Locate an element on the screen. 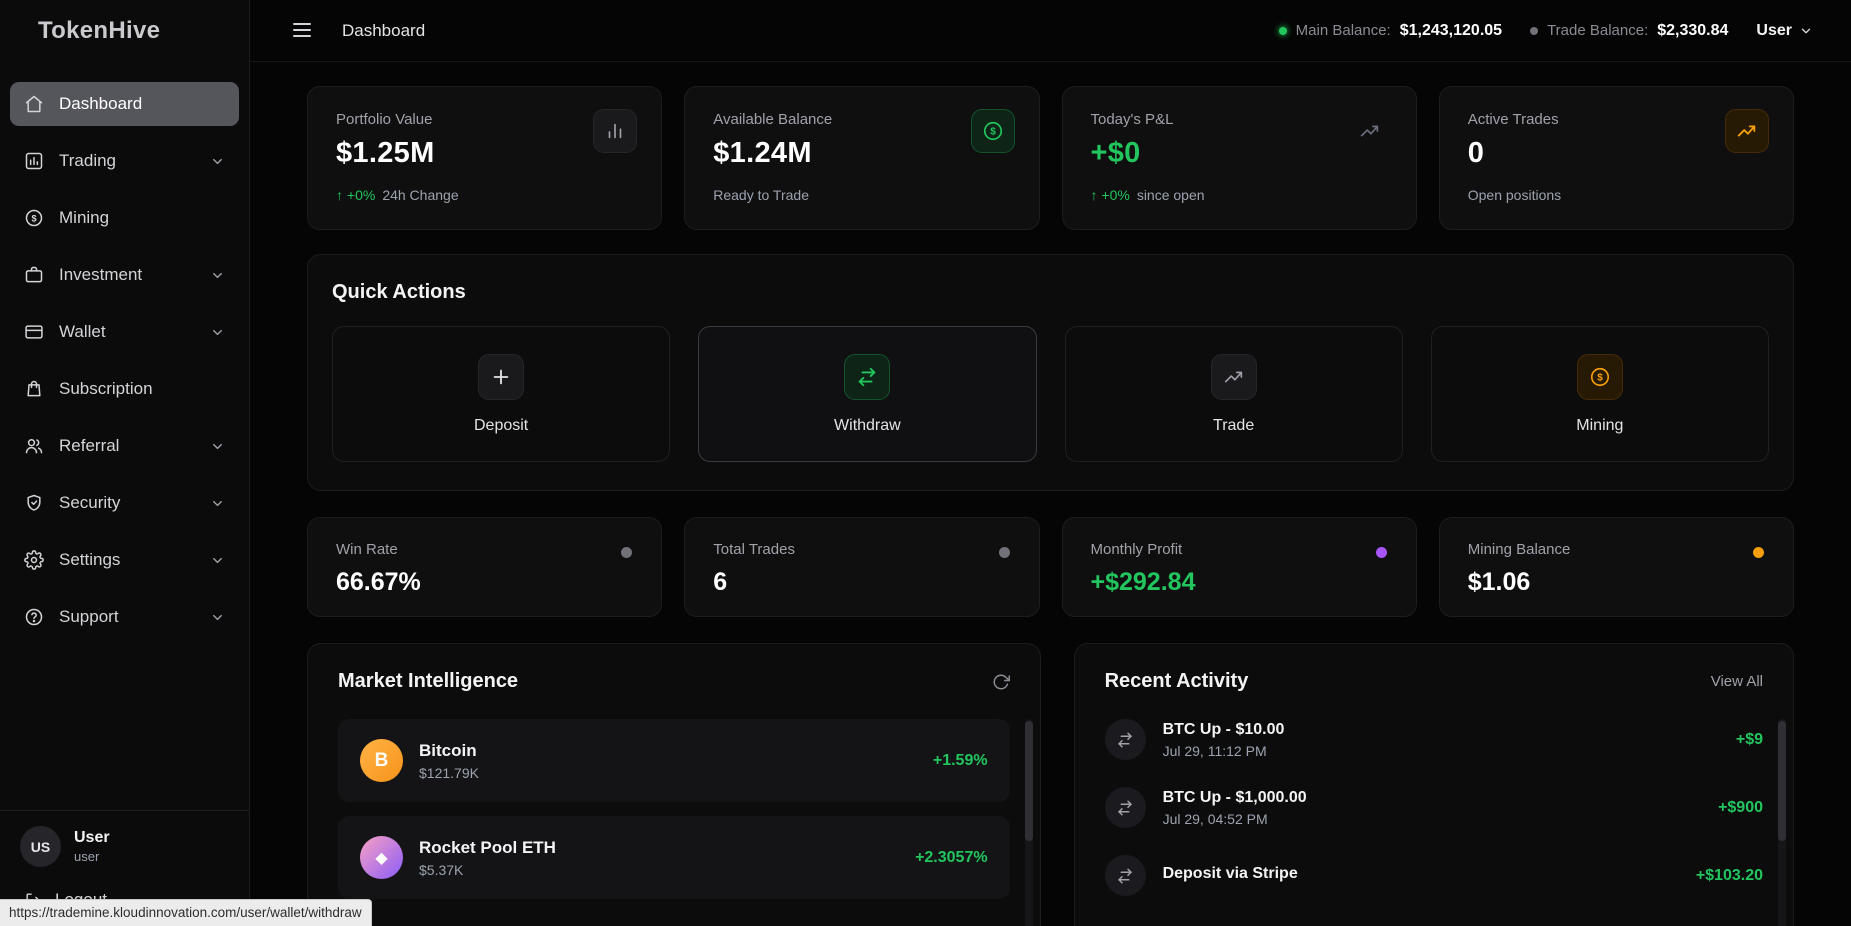  hamburger-menu-icon is located at coordinates (303, 31).